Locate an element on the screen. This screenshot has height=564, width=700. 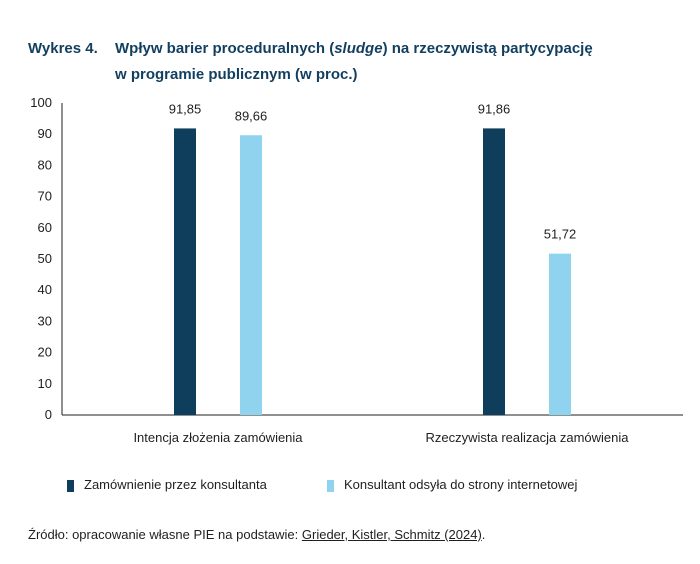
legend-label-website: Konsultant odsyła do strony internetowej is located at coordinates (461, 484).